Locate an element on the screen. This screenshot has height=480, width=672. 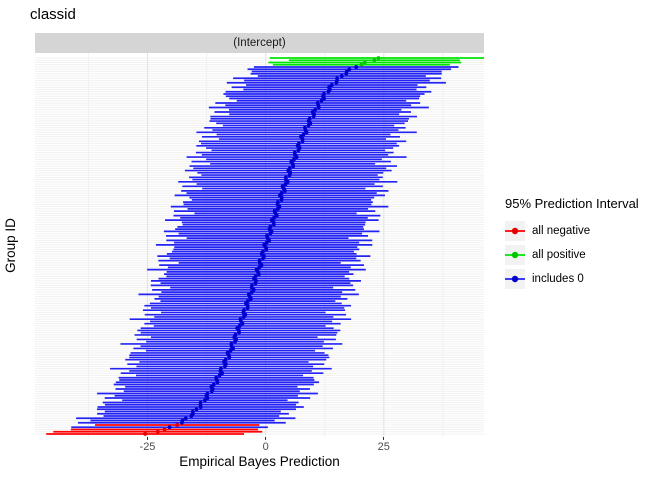
legend-title: 95% Prediction Interval is located at coordinates (572, 203).